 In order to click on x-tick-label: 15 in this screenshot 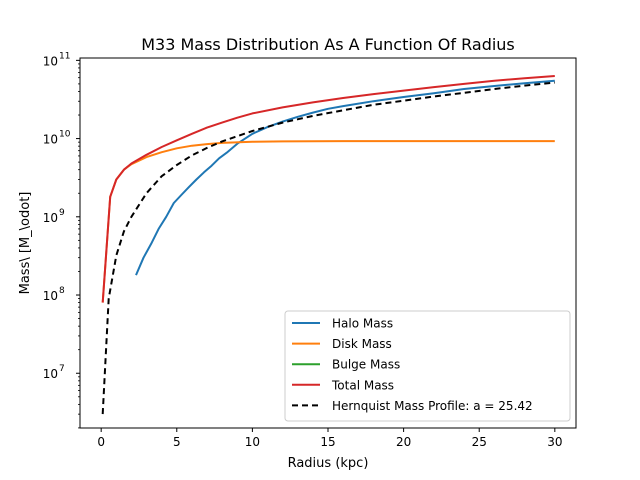, I will do `click(327, 442)`.